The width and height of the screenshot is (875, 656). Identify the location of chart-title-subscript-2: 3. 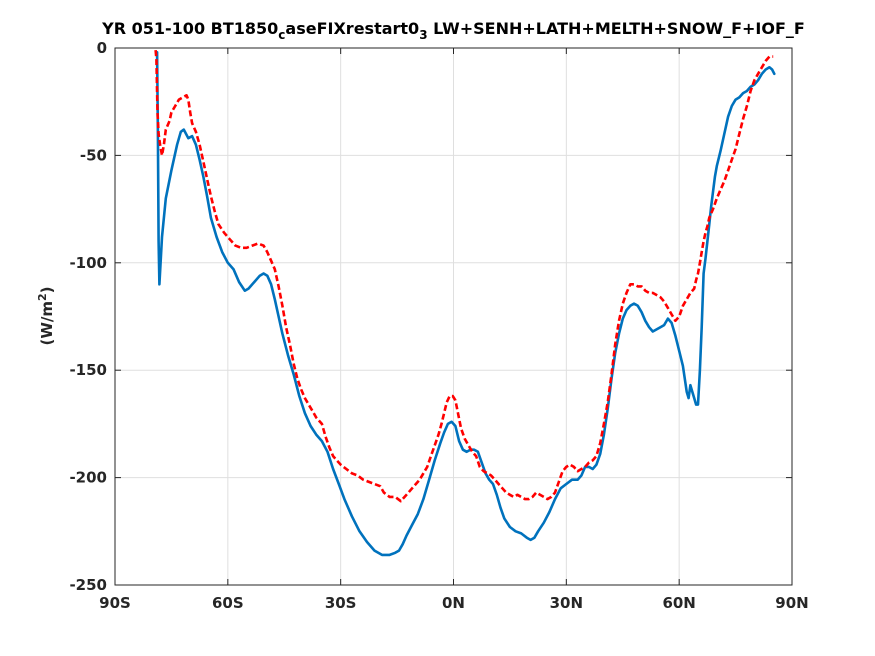
(423, 35).